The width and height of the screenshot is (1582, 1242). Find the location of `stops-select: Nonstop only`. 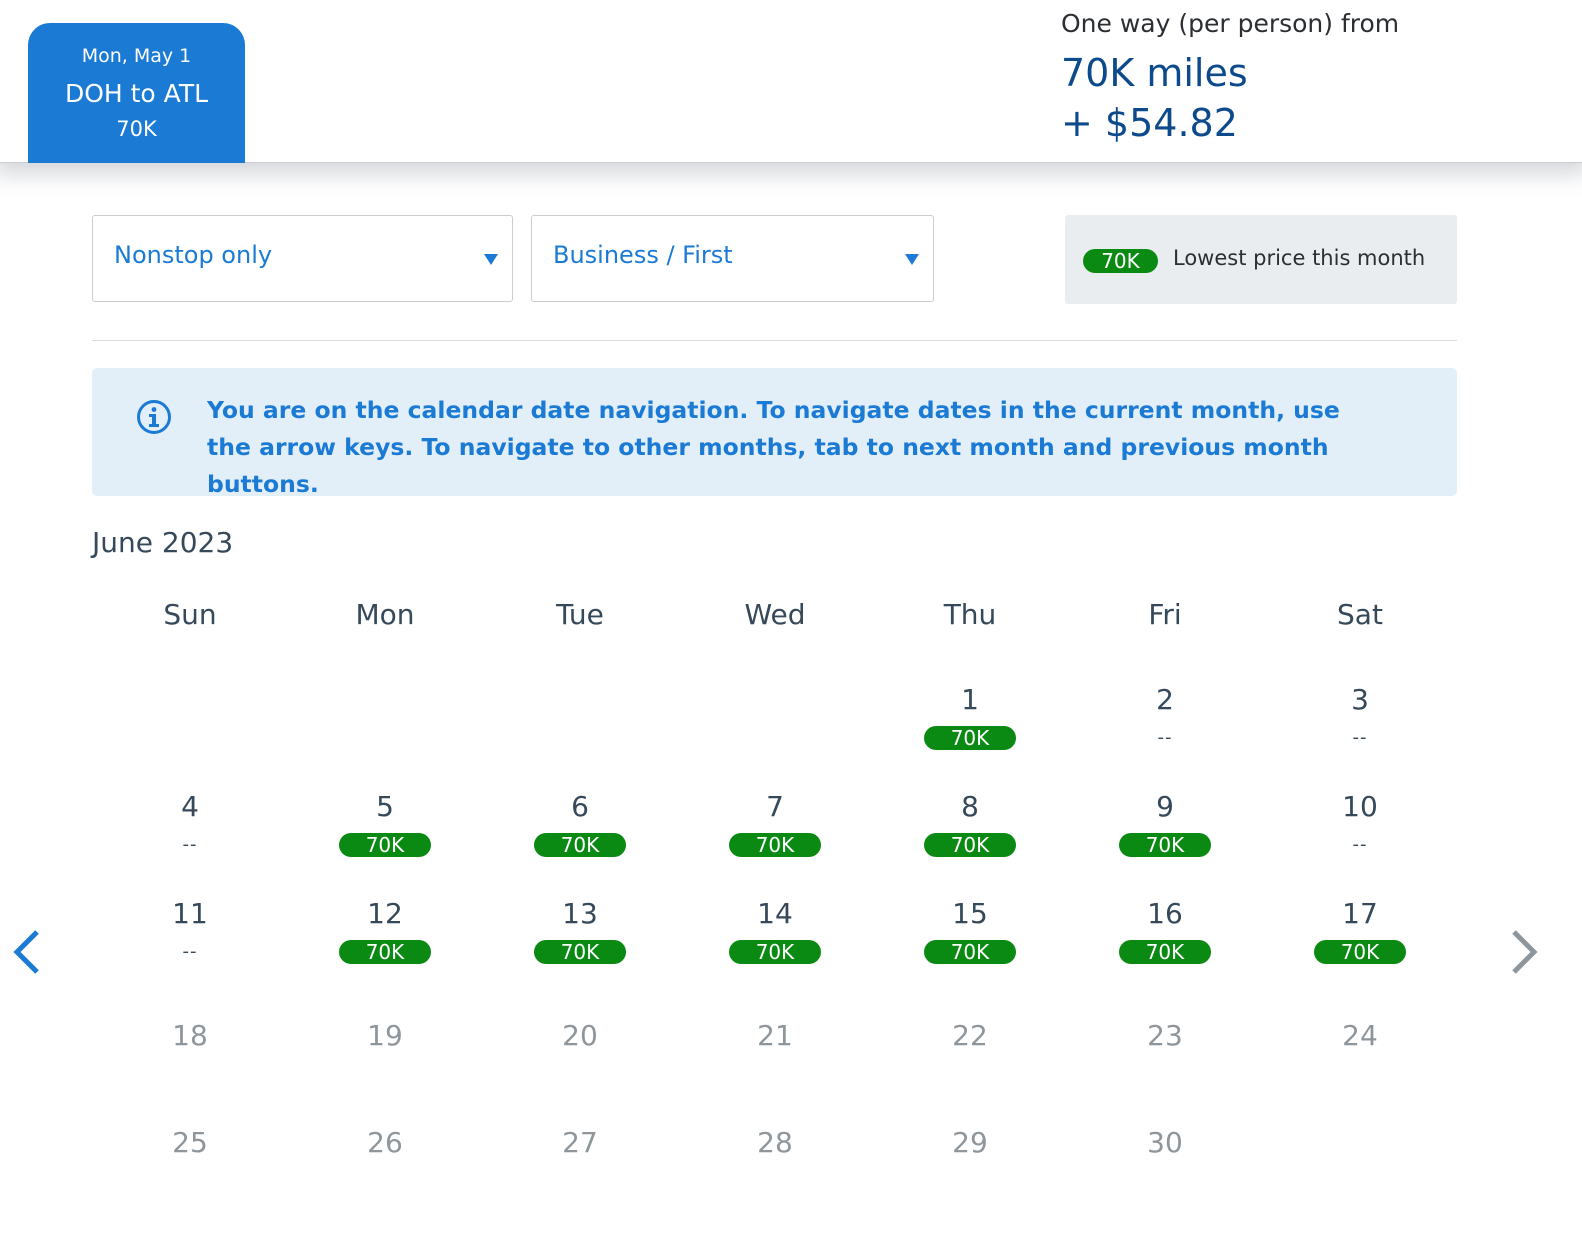

stops-select: Nonstop only is located at coordinates (302, 258).